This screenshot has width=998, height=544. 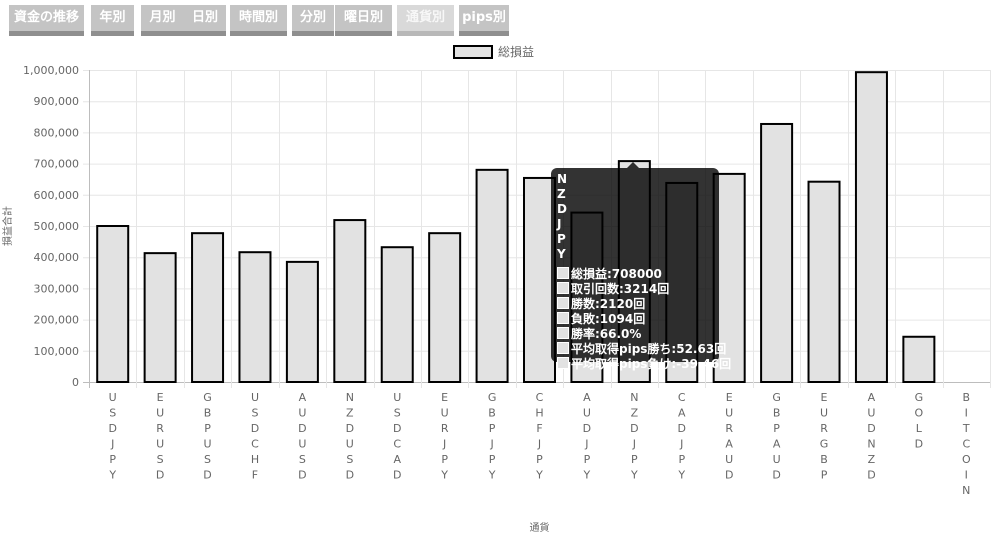 I want to click on tab-by-day: 日別, so click(x=205, y=20).